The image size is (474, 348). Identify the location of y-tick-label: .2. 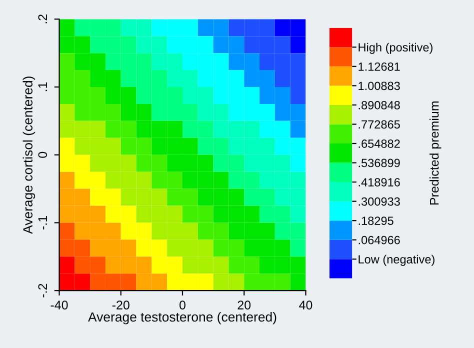
(42, 19).